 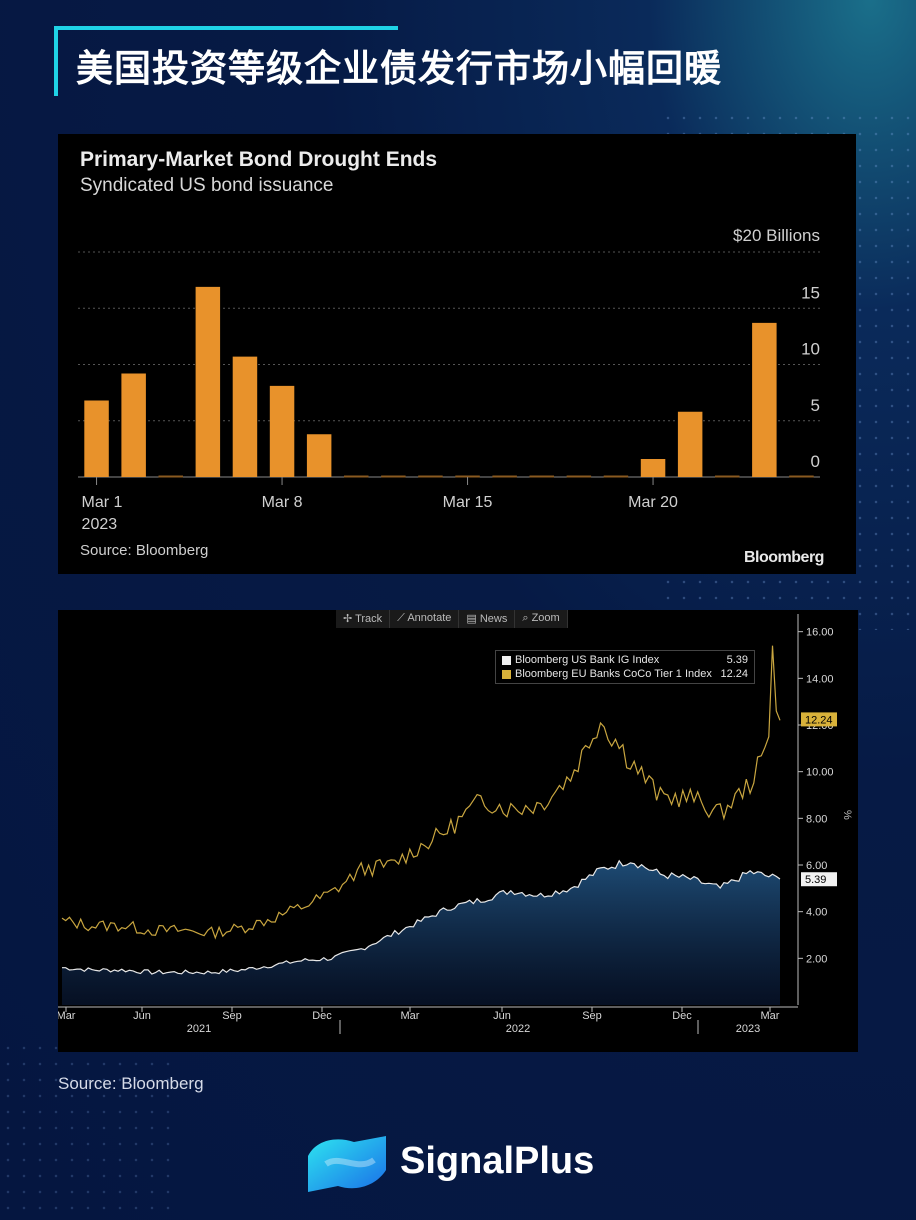 I want to click on decor-dots-bottom, so click(x=90, y=1125).